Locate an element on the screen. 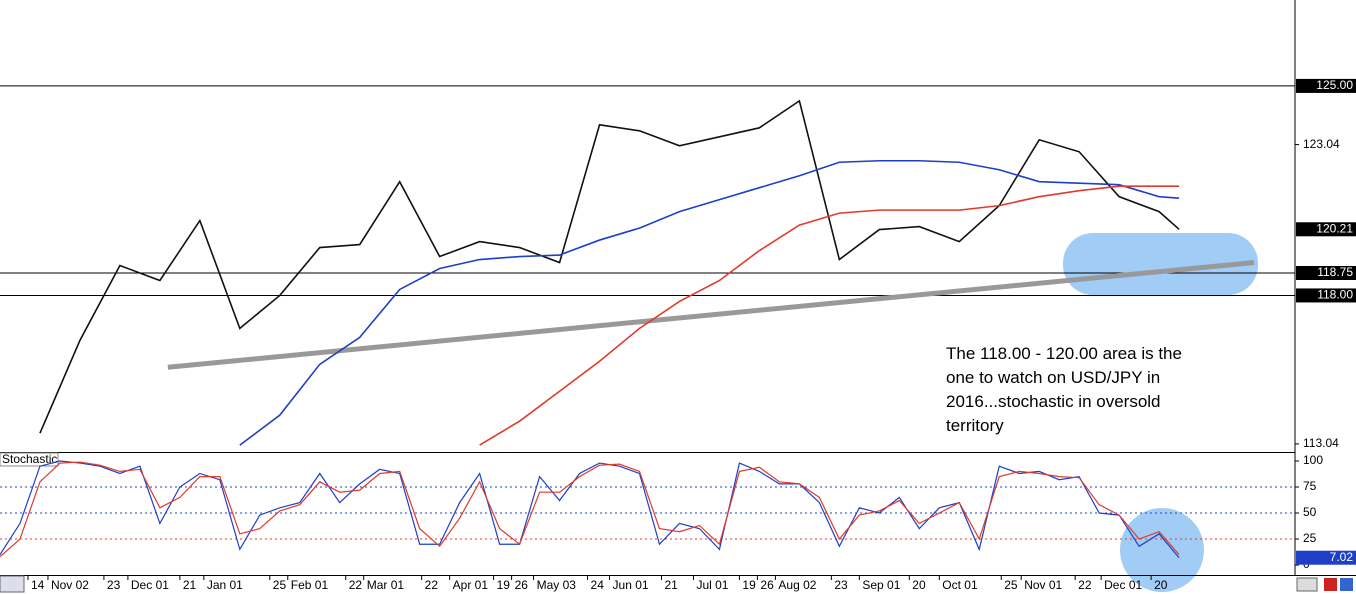 The width and height of the screenshot is (1356, 594). trendline is located at coordinates (711, 315).